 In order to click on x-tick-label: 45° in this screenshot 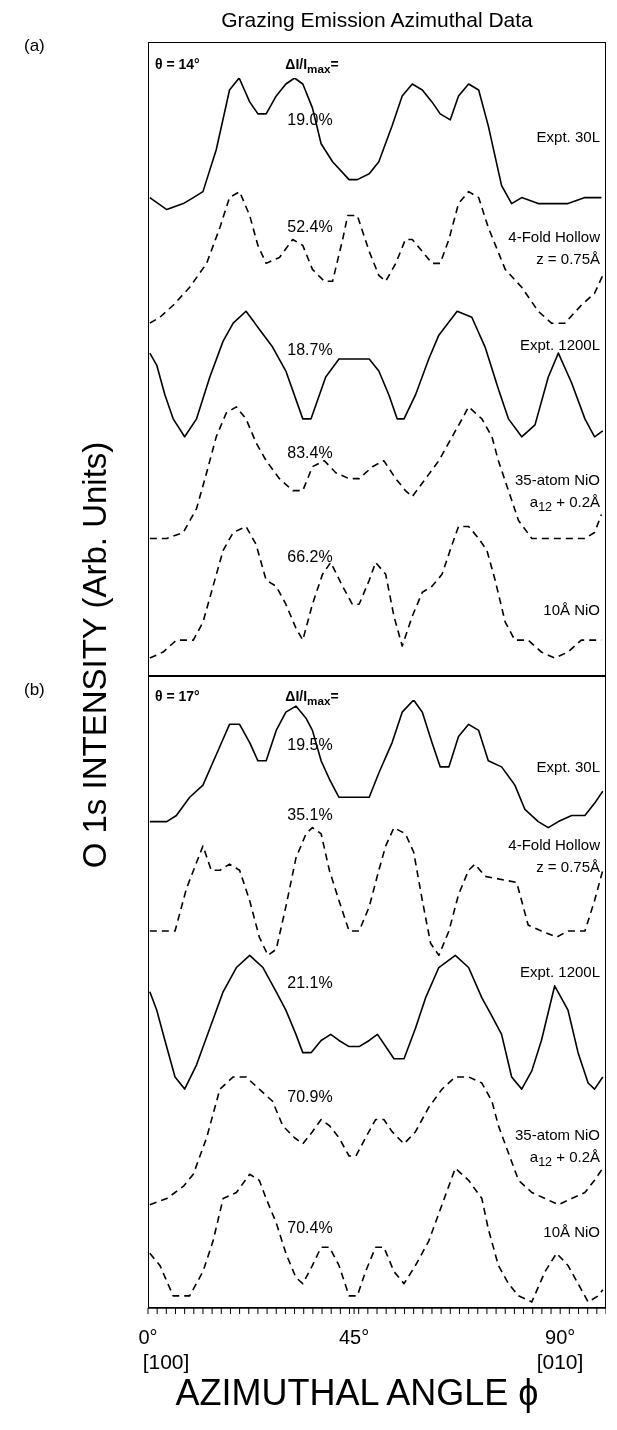, I will do `click(354, 1337)`.